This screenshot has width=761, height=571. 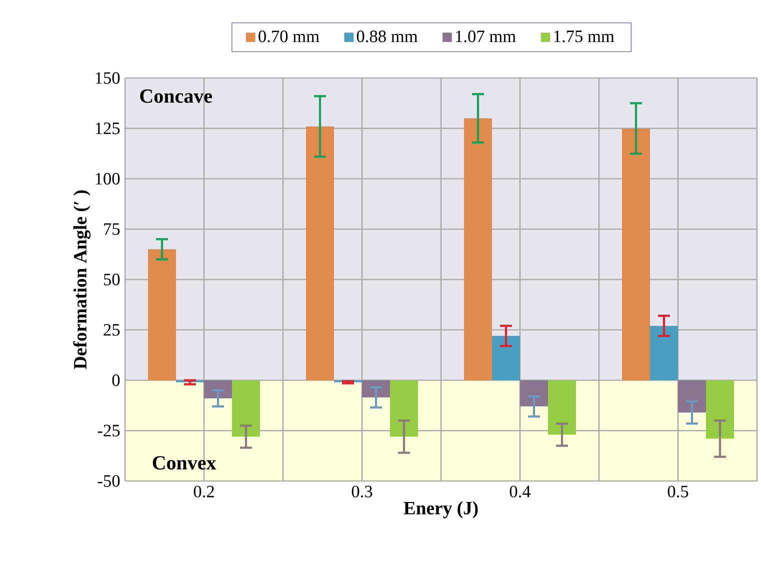 What do you see at coordinates (387, 36) in the screenshot?
I see `legend-label: 0.88 mm` at bounding box center [387, 36].